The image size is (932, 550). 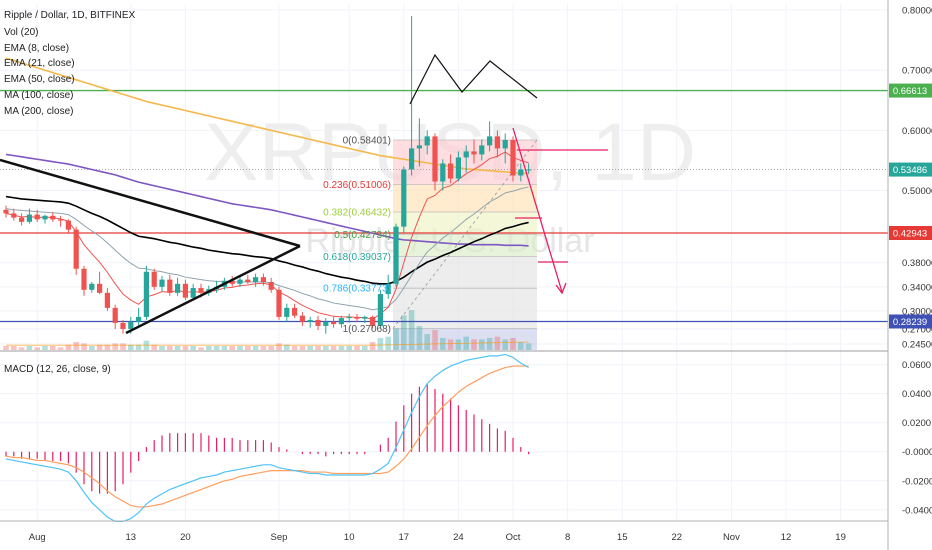 I want to click on fibonacci-level-label: 0.618(0.39037), so click(x=357, y=257).